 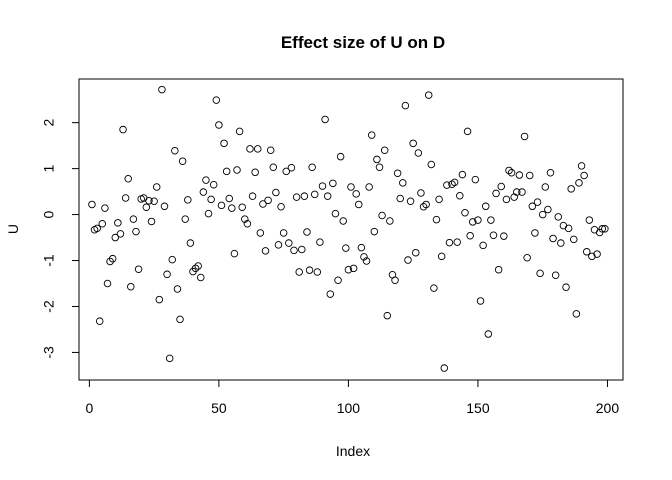 What do you see at coordinates (49, 169) in the screenshot?
I see `y-tick-label: 1` at bounding box center [49, 169].